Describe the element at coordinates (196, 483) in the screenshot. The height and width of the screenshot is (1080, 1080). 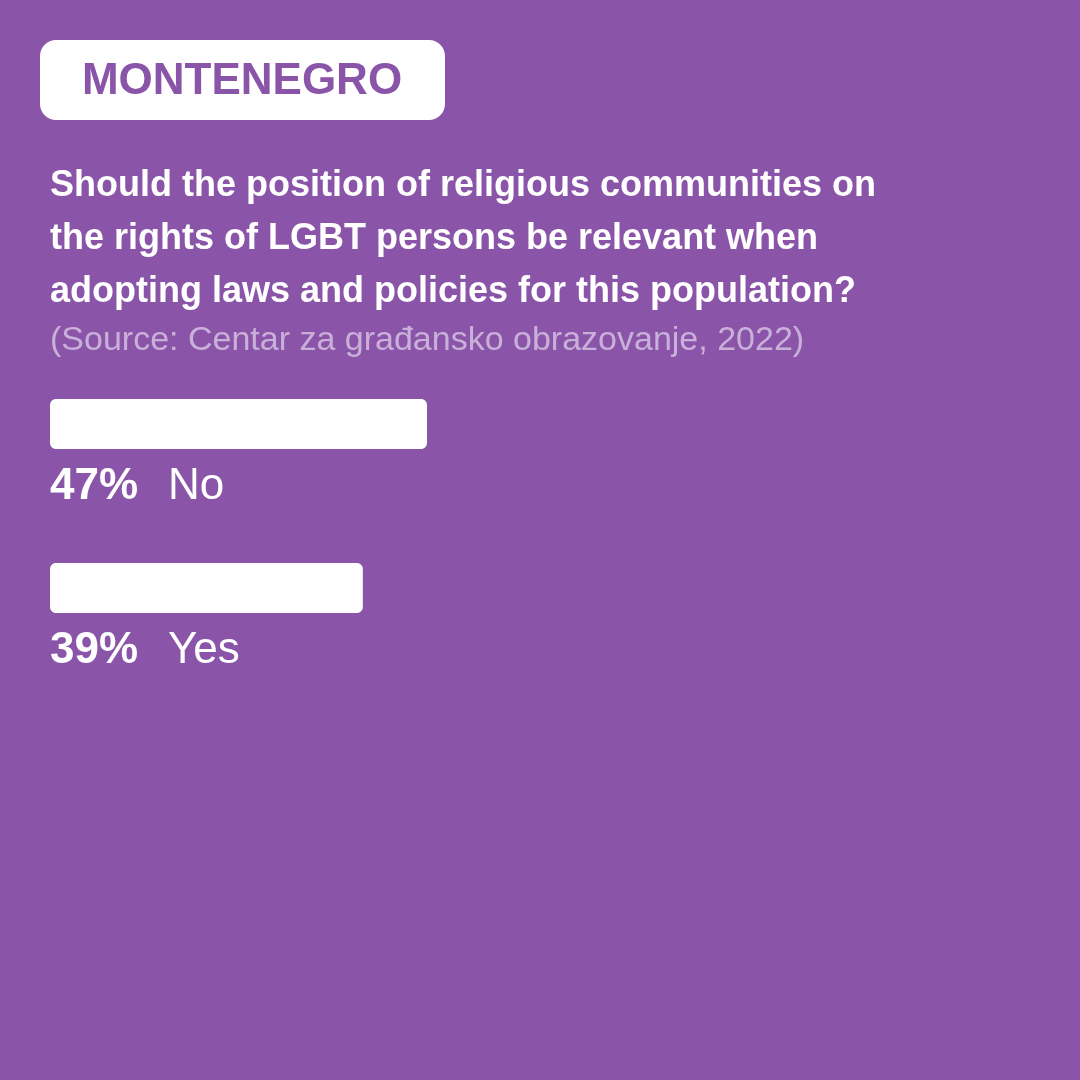
I see `y-tick-label: No` at that location.